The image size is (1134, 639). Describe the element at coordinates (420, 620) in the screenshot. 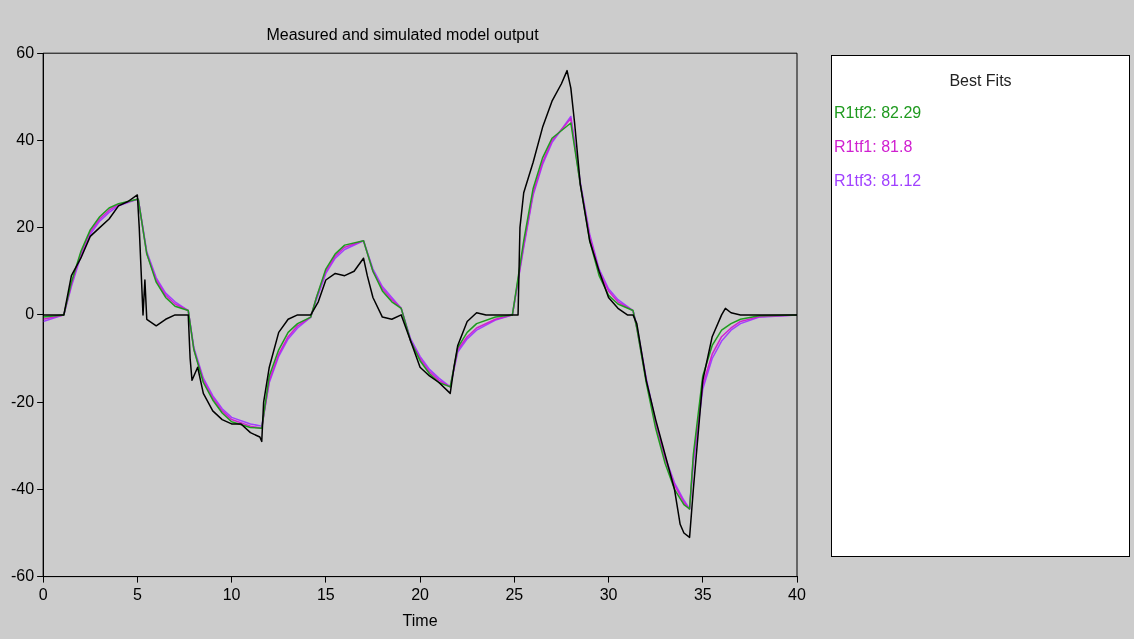

I see `x-axis-title: Time` at that location.